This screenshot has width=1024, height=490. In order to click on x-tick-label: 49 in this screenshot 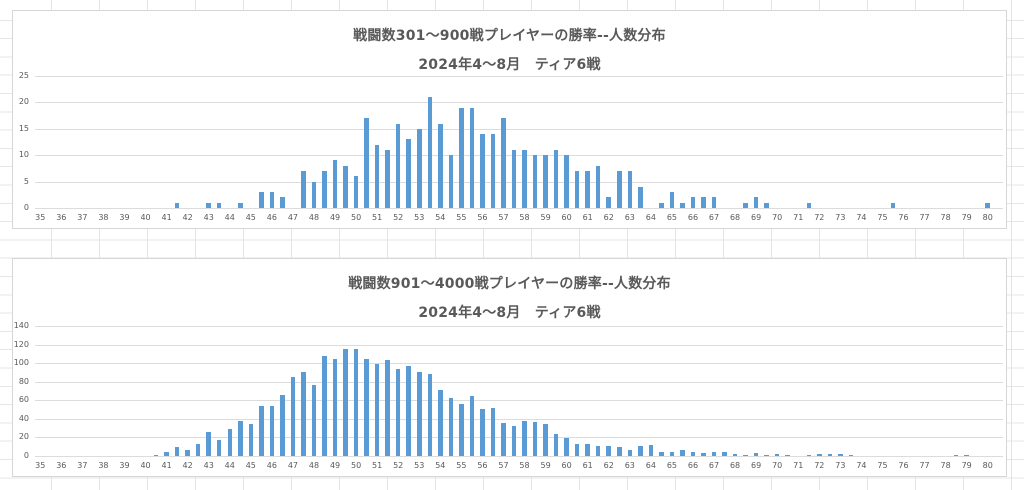, I will do `click(335, 217)`.